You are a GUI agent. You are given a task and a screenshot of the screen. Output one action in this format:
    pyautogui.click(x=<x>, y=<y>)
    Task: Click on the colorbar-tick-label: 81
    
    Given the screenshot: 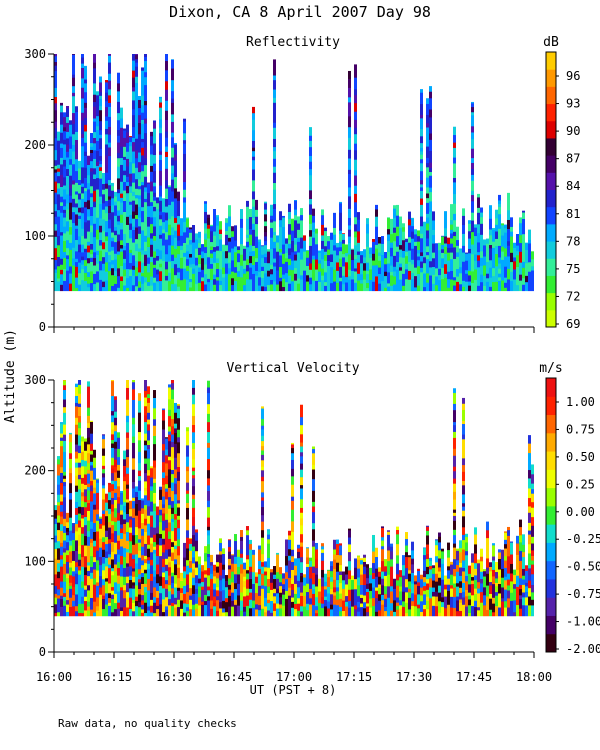 What is the action you would take?
    pyautogui.click(x=573, y=214)
    